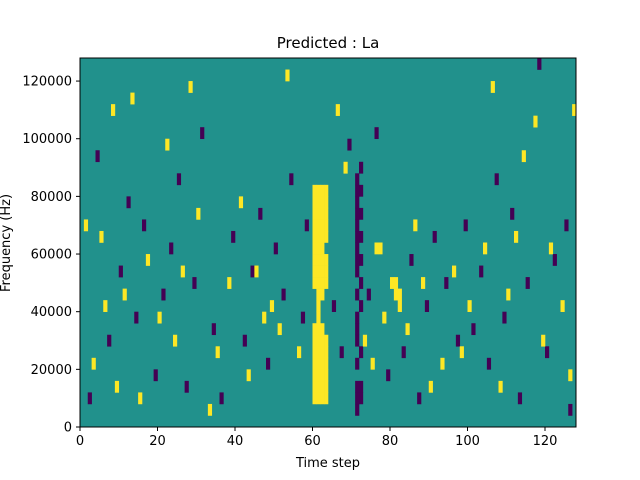 Image resolution: width=640 pixels, height=480 pixels. Describe the element at coordinates (51, 370) in the screenshot. I see `y-tick-label: 20000` at that location.